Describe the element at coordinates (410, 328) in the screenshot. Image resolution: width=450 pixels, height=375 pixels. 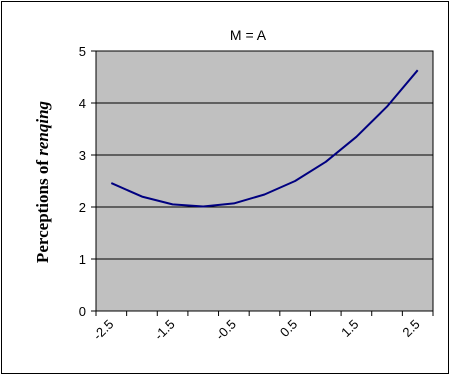
I see `x-tick-label: 2.5` at that location.